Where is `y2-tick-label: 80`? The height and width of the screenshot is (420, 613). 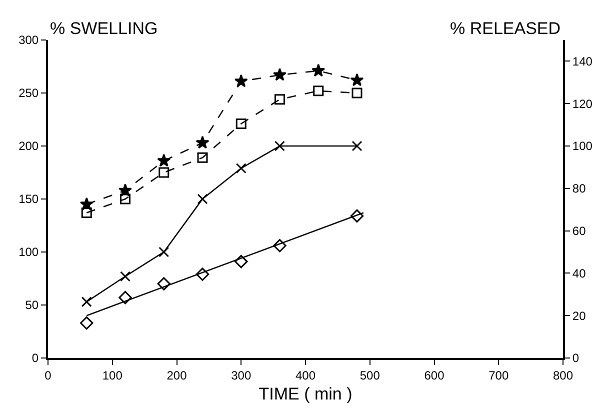 y2-tick-label: 80 is located at coordinates (579, 189).